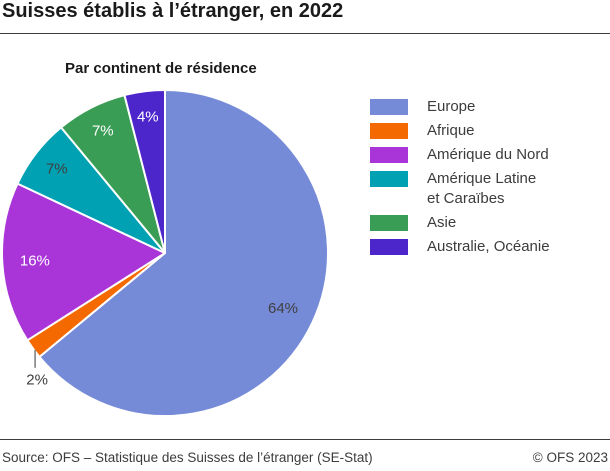 The width and height of the screenshot is (610, 471). What do you see at coordinates (389, 107) in the screenshot?
I see `legend-swatch-europe` at bounding box center [389, 107].